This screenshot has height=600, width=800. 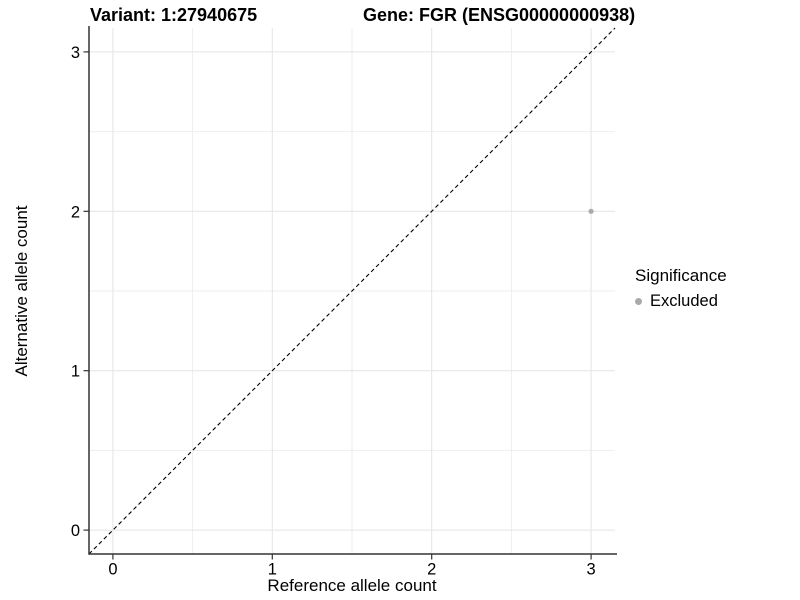 What do you see at coordinates (684, 301) in the screenshot?
I see `legend-item-label: Excluded` at bounding box center [684, 301].